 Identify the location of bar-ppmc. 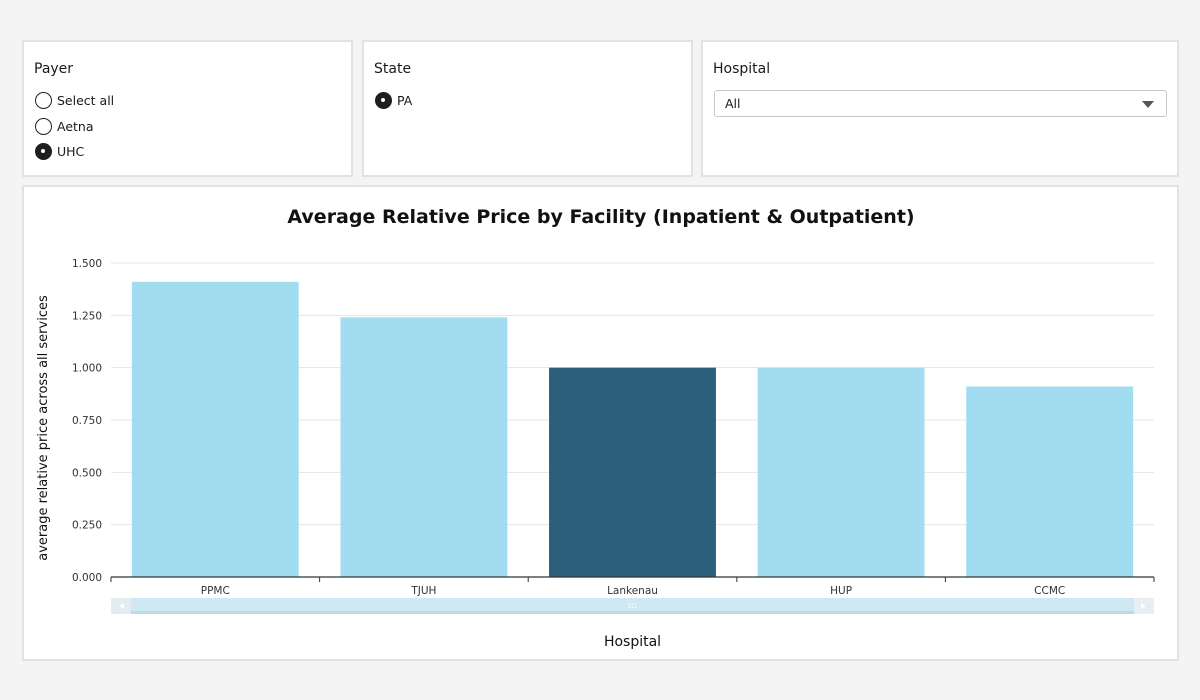
(215, 429).